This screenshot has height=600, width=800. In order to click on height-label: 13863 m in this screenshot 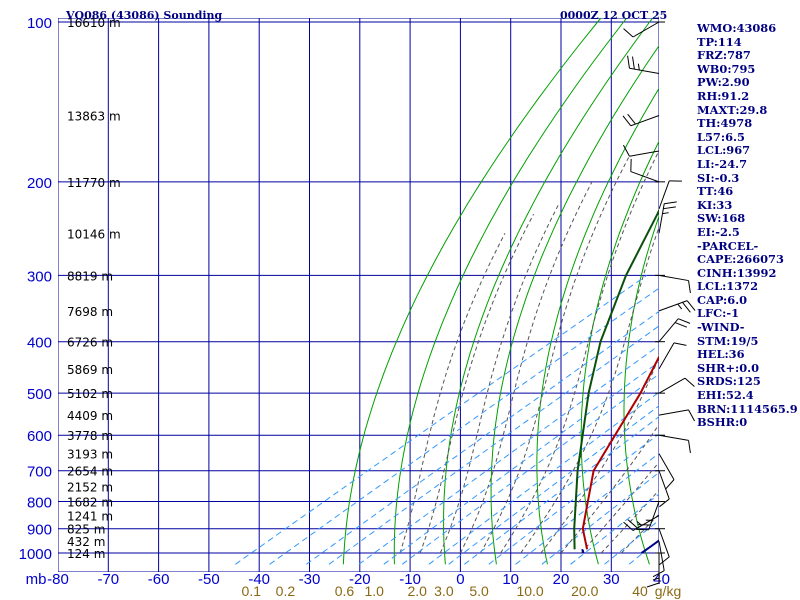, I will do `click(94, 117)`.